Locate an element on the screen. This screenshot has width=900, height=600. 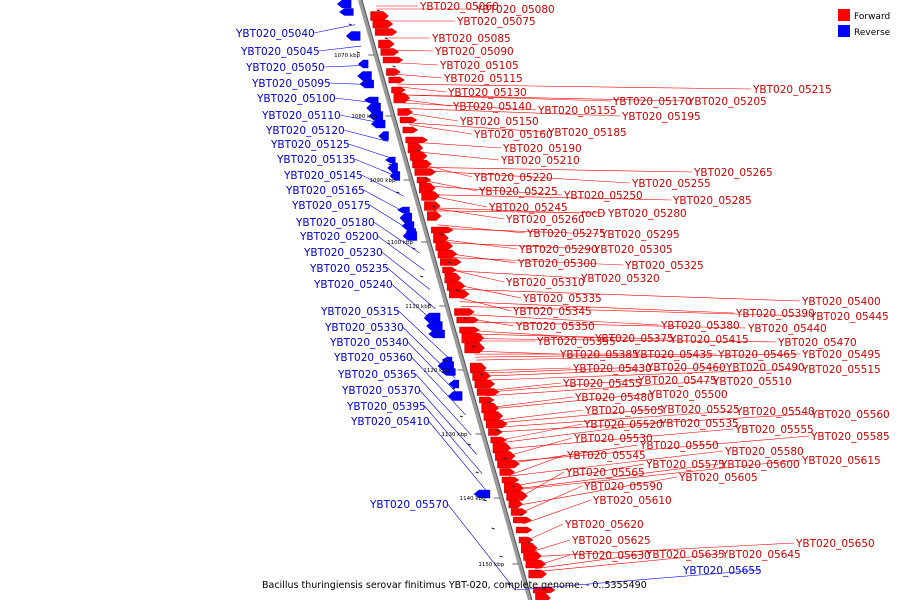
forward-gene-label: YBT020_05625 is located at coordinates (611, 541).